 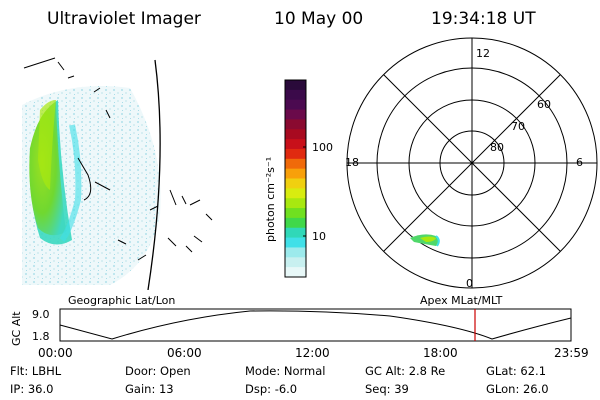 I want to click on mlt-label-6: 6, so click(x=579, y=162).